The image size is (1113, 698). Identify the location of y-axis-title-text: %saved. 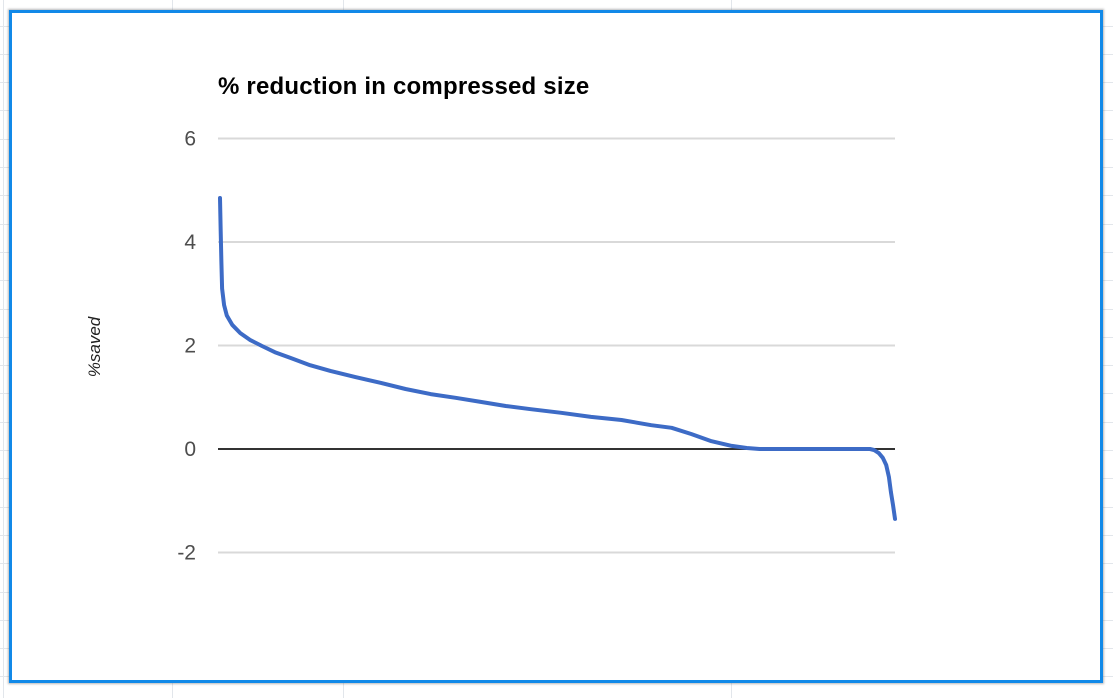
(94, 347).